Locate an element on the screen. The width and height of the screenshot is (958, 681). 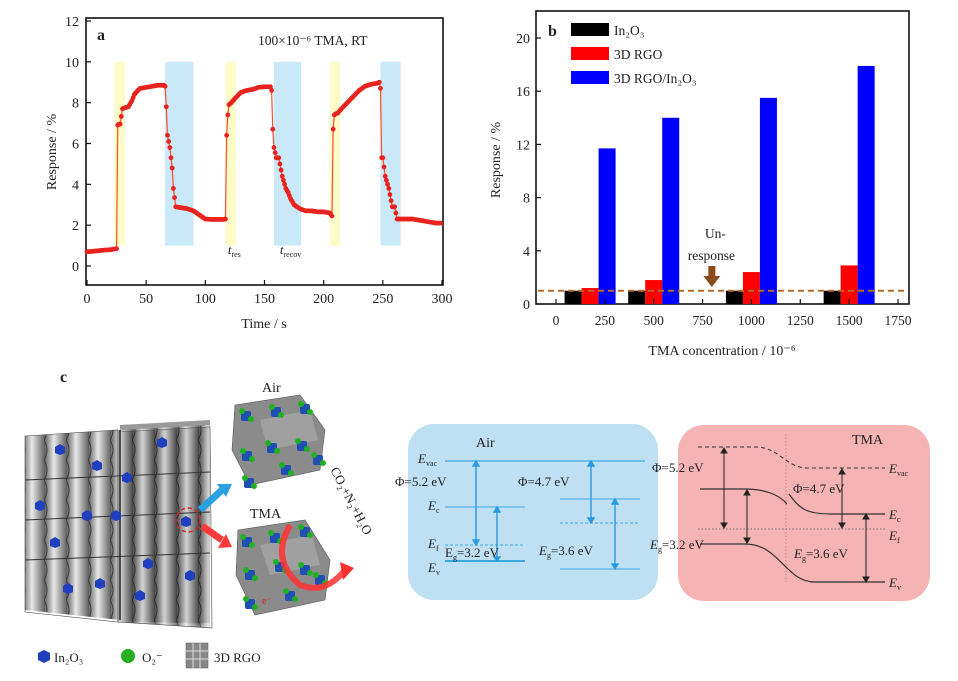
x-tick-label: 100 is located at coordinates (205, 299).